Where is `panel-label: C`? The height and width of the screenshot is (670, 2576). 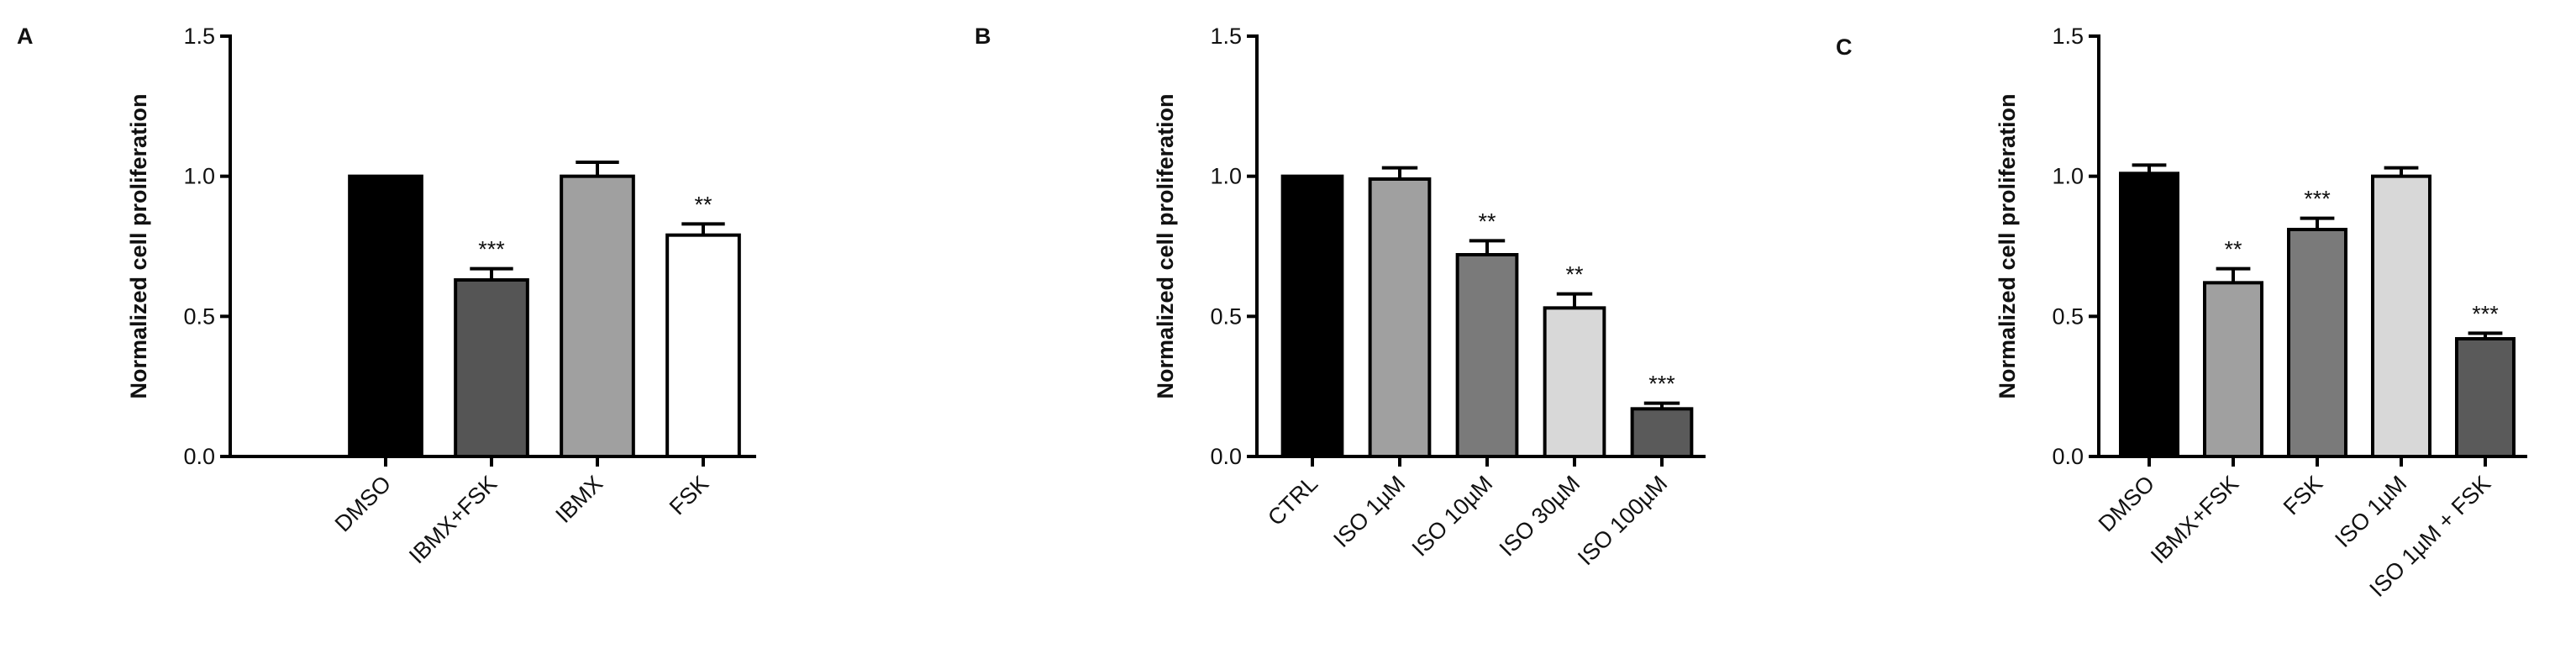
panel-label: C is located at coordinates (1844, 47).